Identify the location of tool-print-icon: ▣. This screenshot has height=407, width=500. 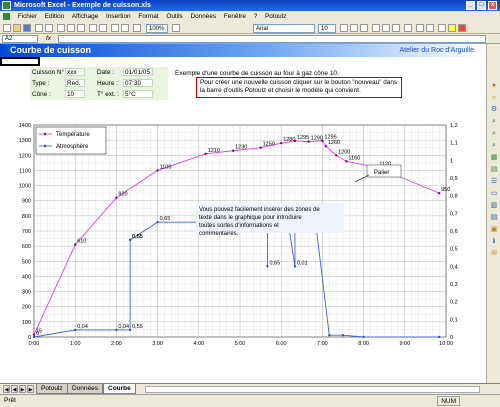
(494, 229).